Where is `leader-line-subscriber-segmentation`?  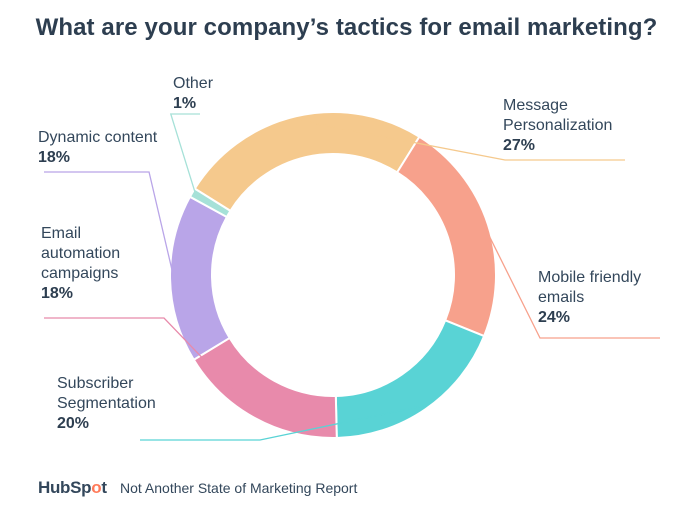
leader-line-subscriber-segmentation is located at coordinates (282, 423).